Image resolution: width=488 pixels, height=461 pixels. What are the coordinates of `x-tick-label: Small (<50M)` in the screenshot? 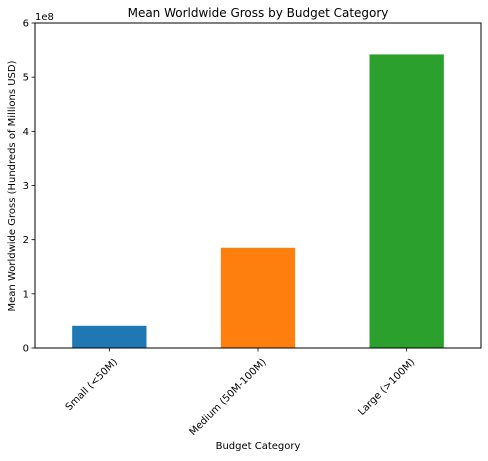 It's located at (92, 385).